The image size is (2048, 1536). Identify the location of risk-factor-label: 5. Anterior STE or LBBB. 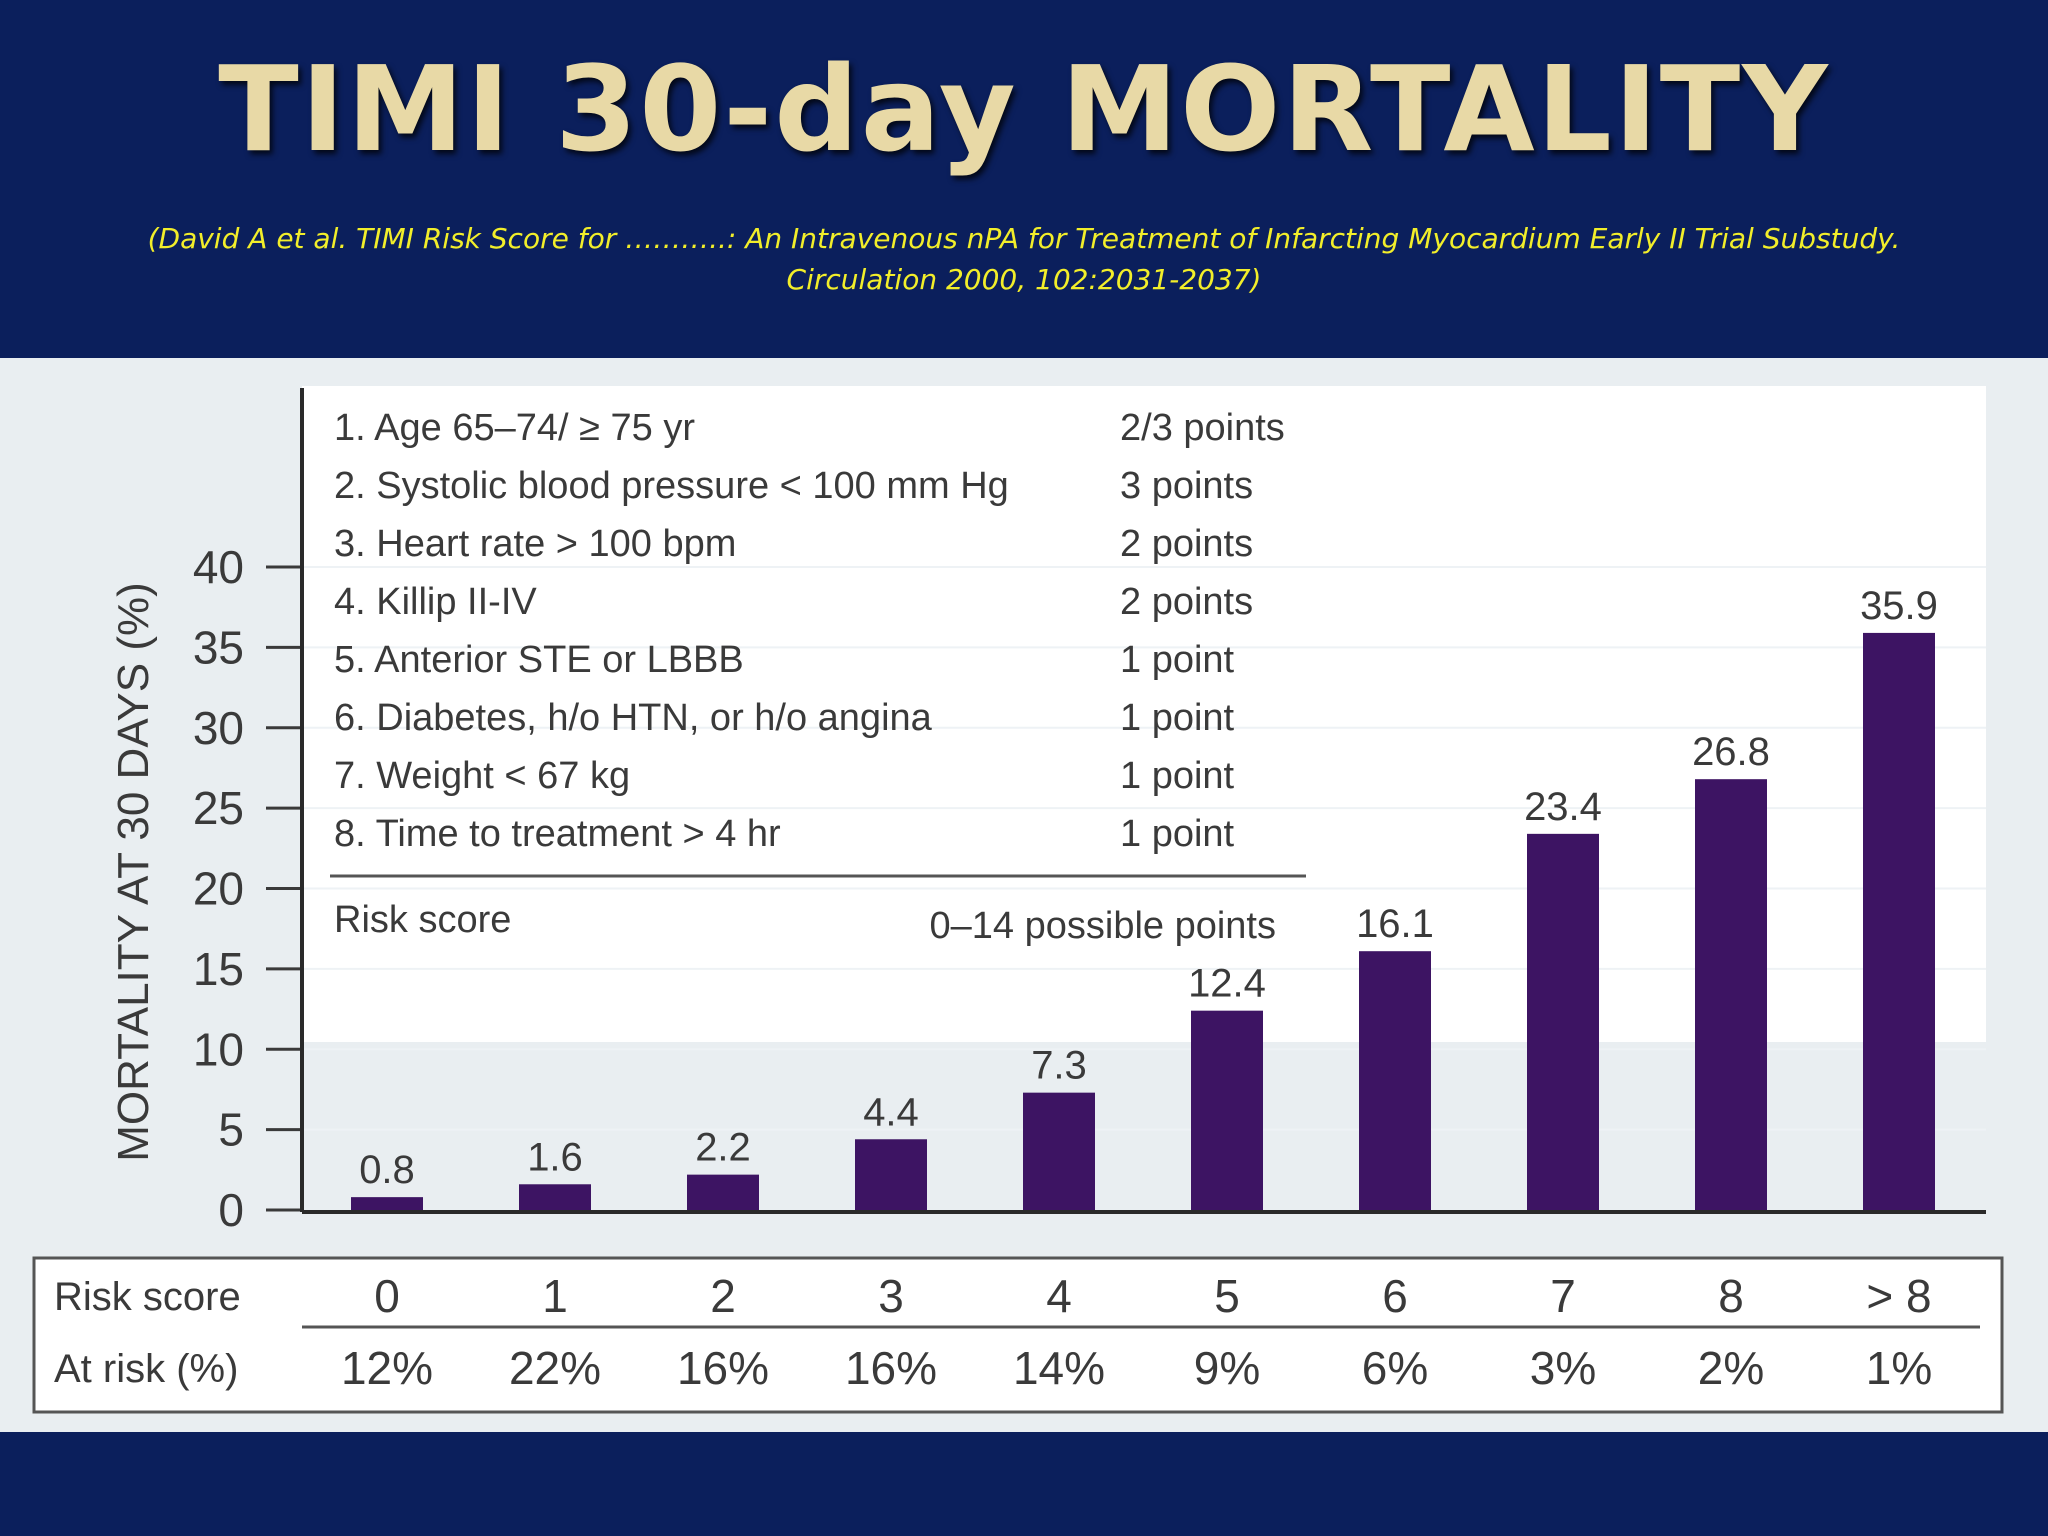
(539, 660).